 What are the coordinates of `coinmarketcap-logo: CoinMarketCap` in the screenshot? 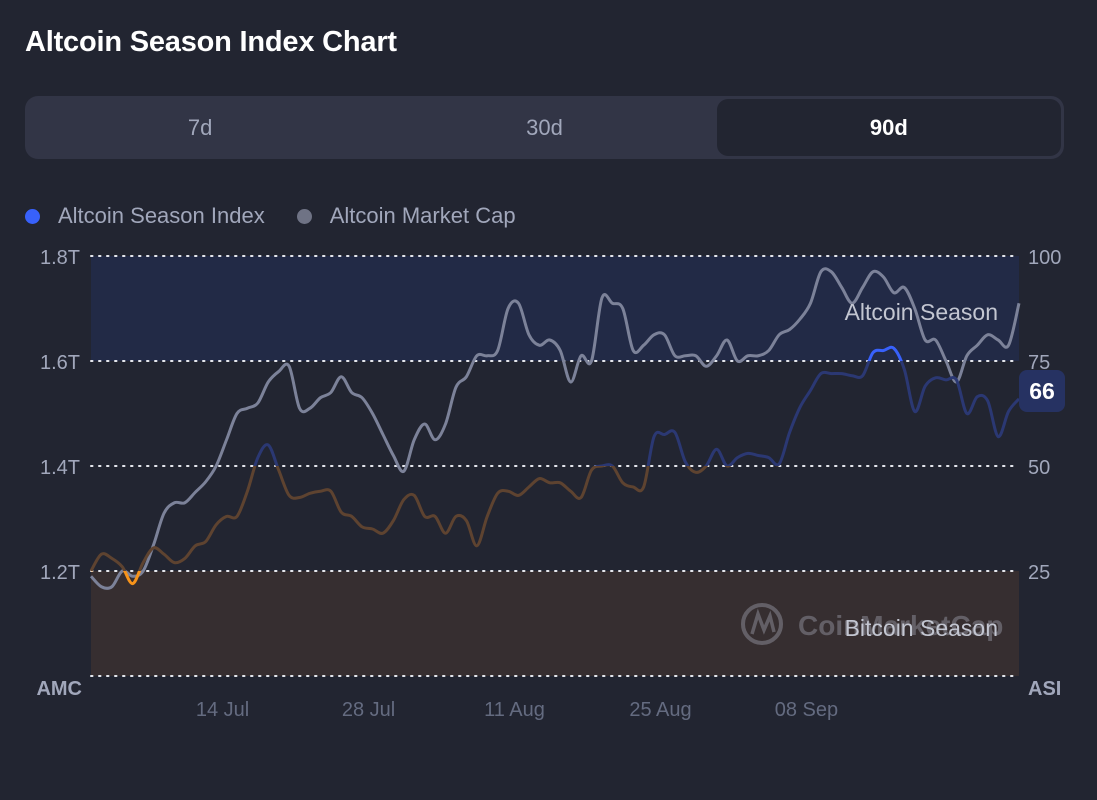 It's located at (872, 624).